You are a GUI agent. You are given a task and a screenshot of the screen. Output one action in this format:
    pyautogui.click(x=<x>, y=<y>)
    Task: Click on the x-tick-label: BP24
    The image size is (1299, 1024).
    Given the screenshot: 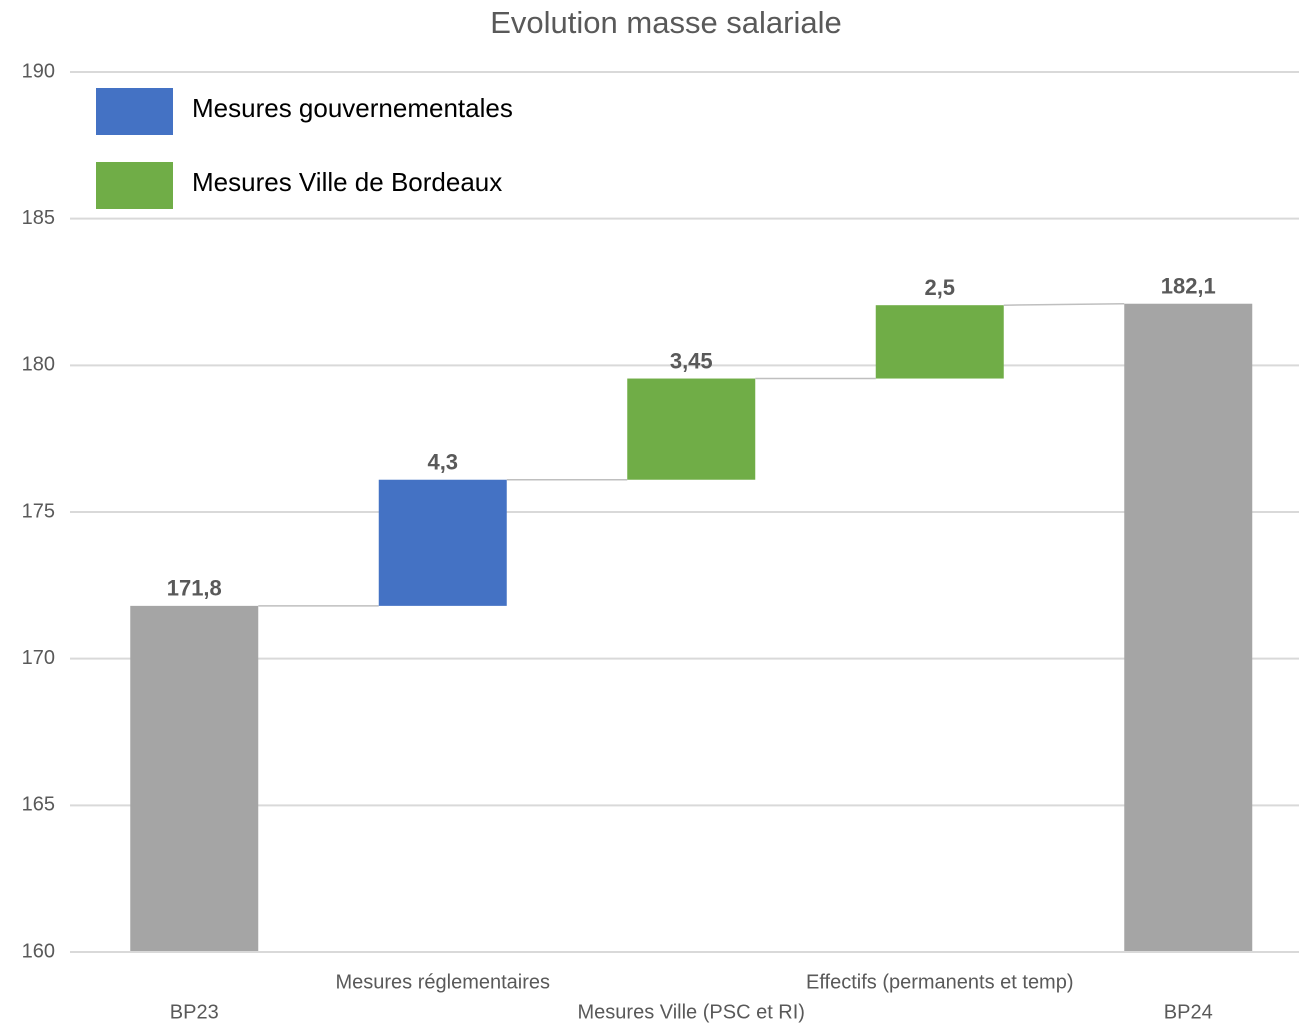 What is the action you would take?
    pyautogui.click(x=1188, y=1012)
    